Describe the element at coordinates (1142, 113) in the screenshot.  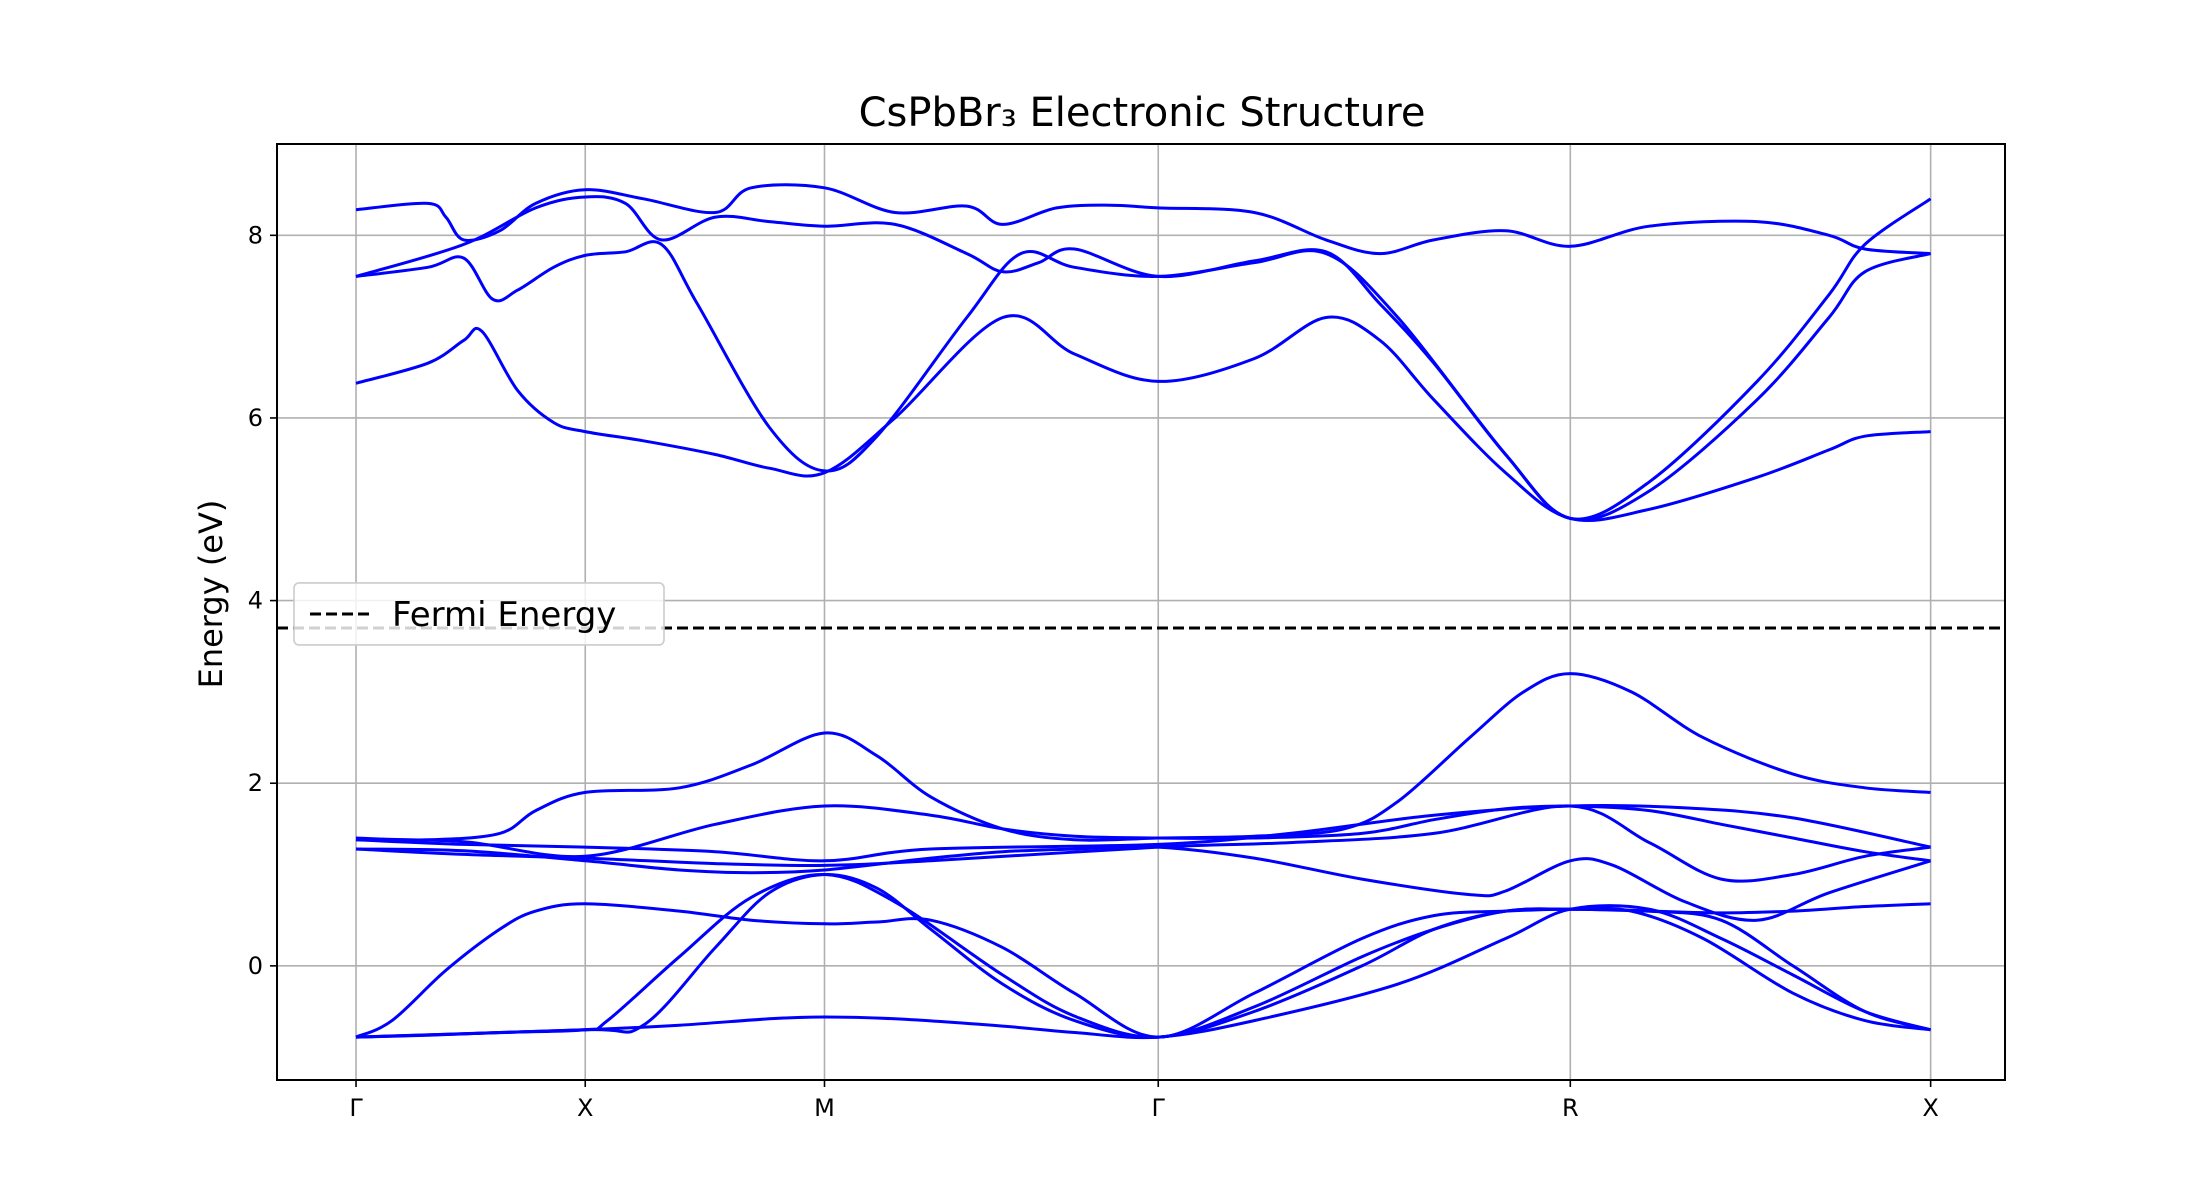
I see `chart-title: CsPbBr₃ Electronic Structure` at that location.